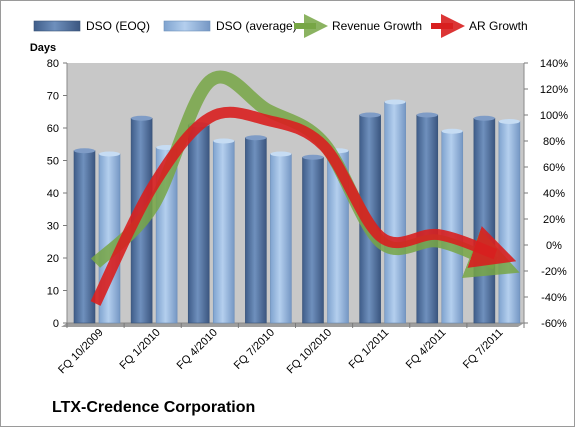 This screenshot has width=575, height=428. I want to click on legend-dso-eoq: DSO (EOQ), so click(91, 26).